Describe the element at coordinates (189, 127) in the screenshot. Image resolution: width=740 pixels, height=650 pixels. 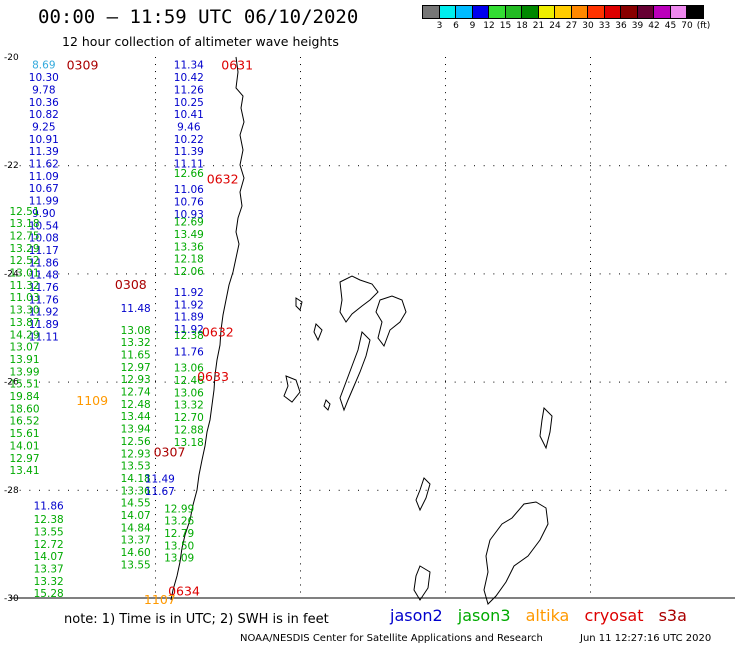
I see `wave-height-value: 9.46` at that location.